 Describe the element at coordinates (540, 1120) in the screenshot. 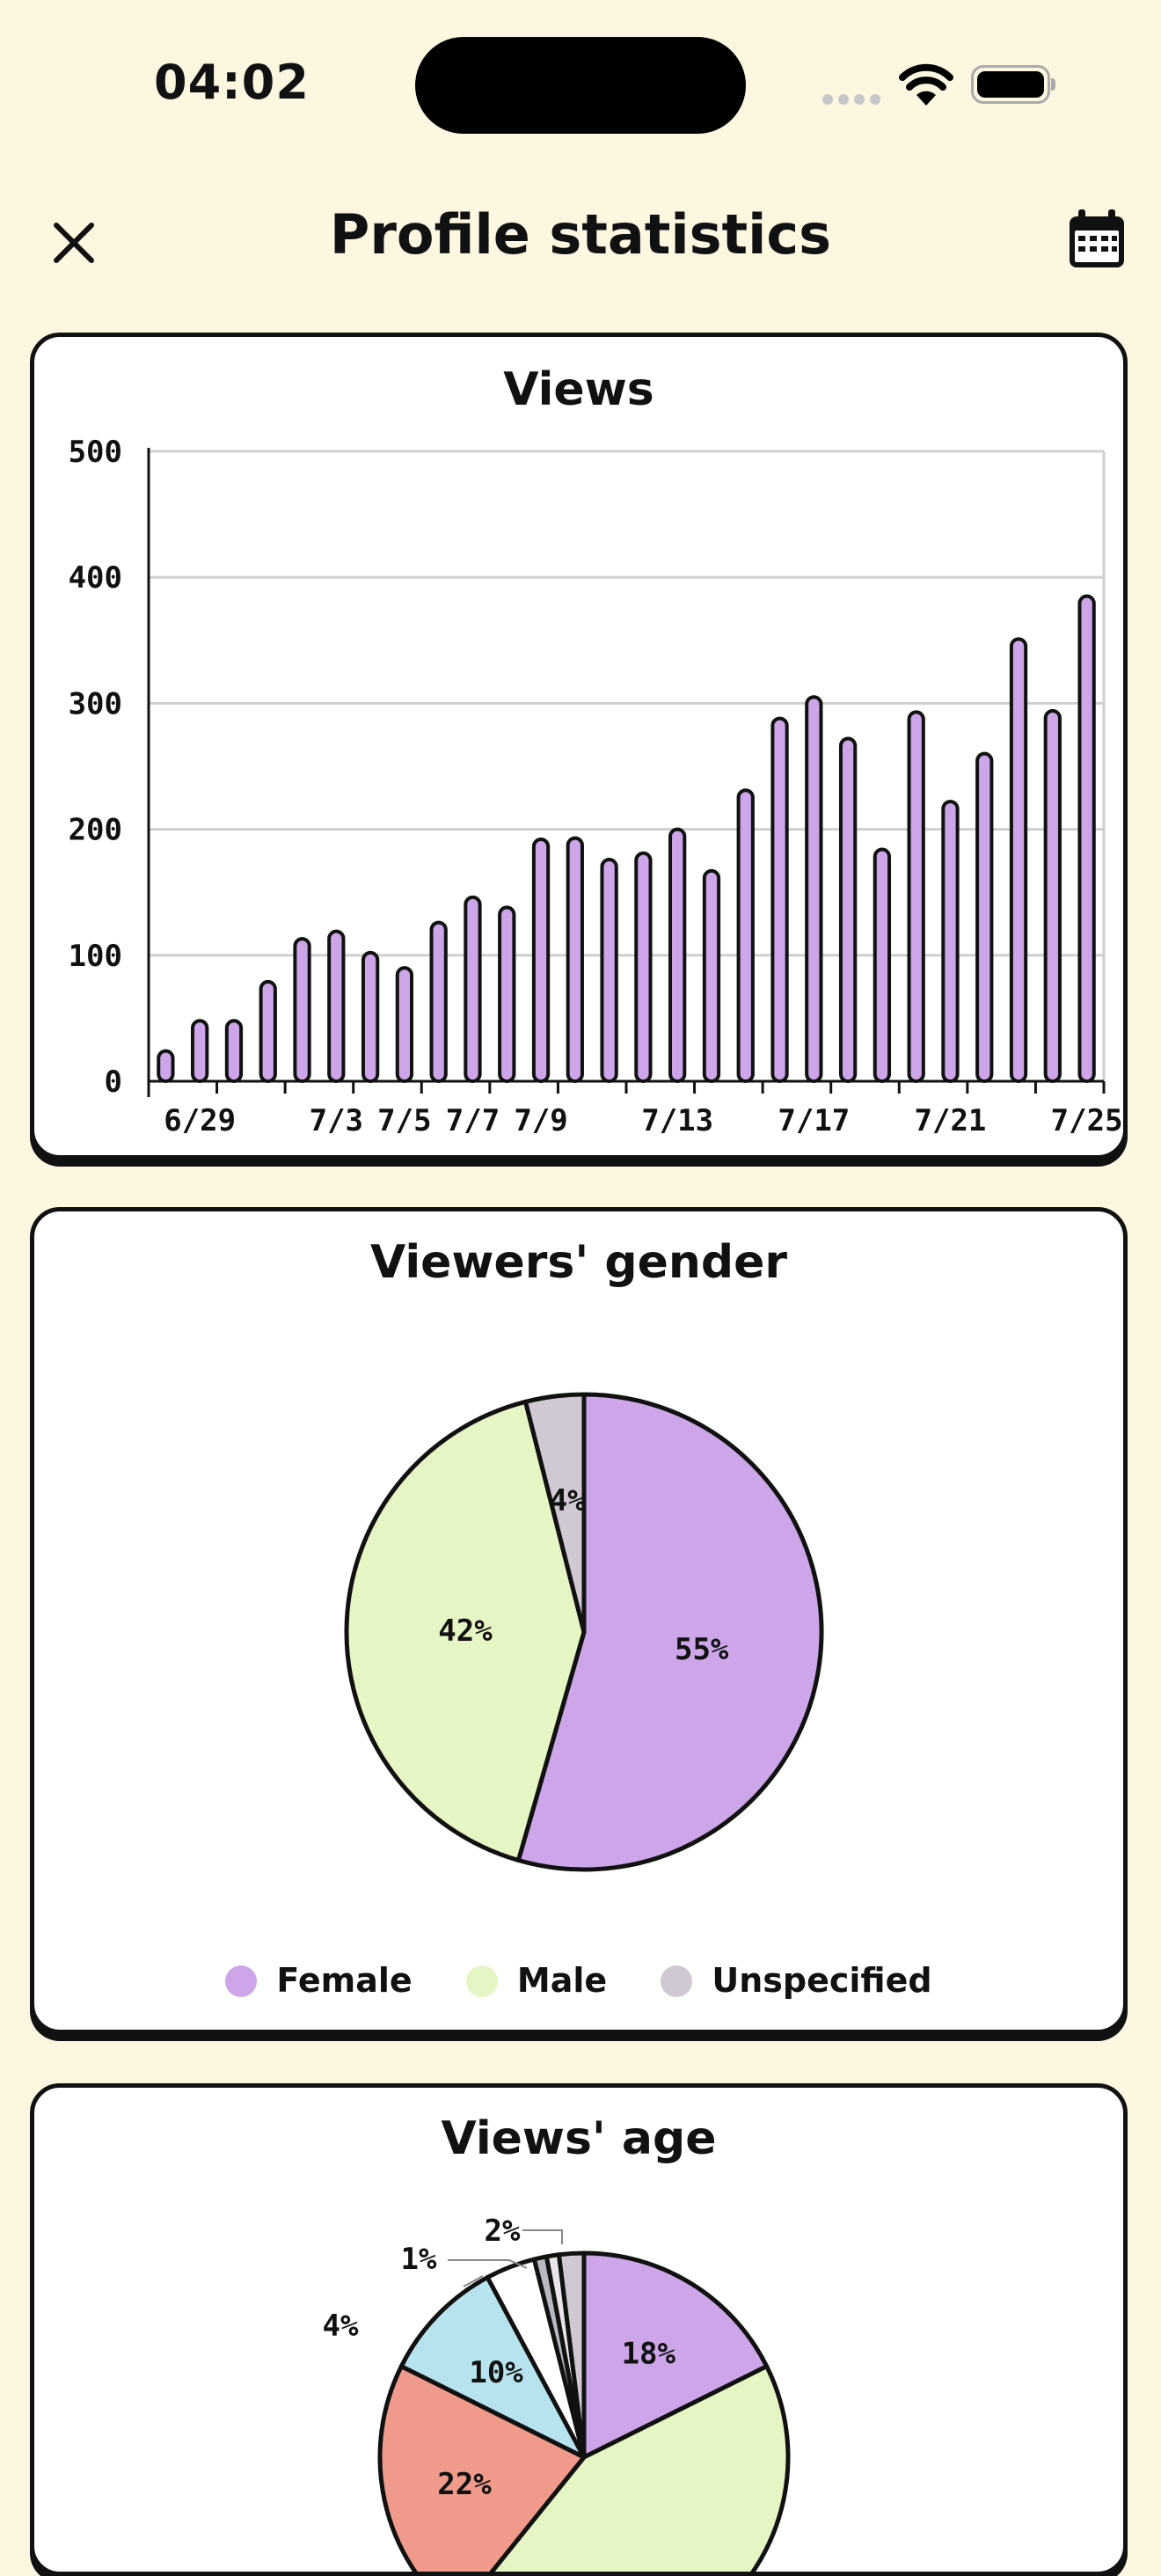

I see `x-tick-label: 7/9` at that location.